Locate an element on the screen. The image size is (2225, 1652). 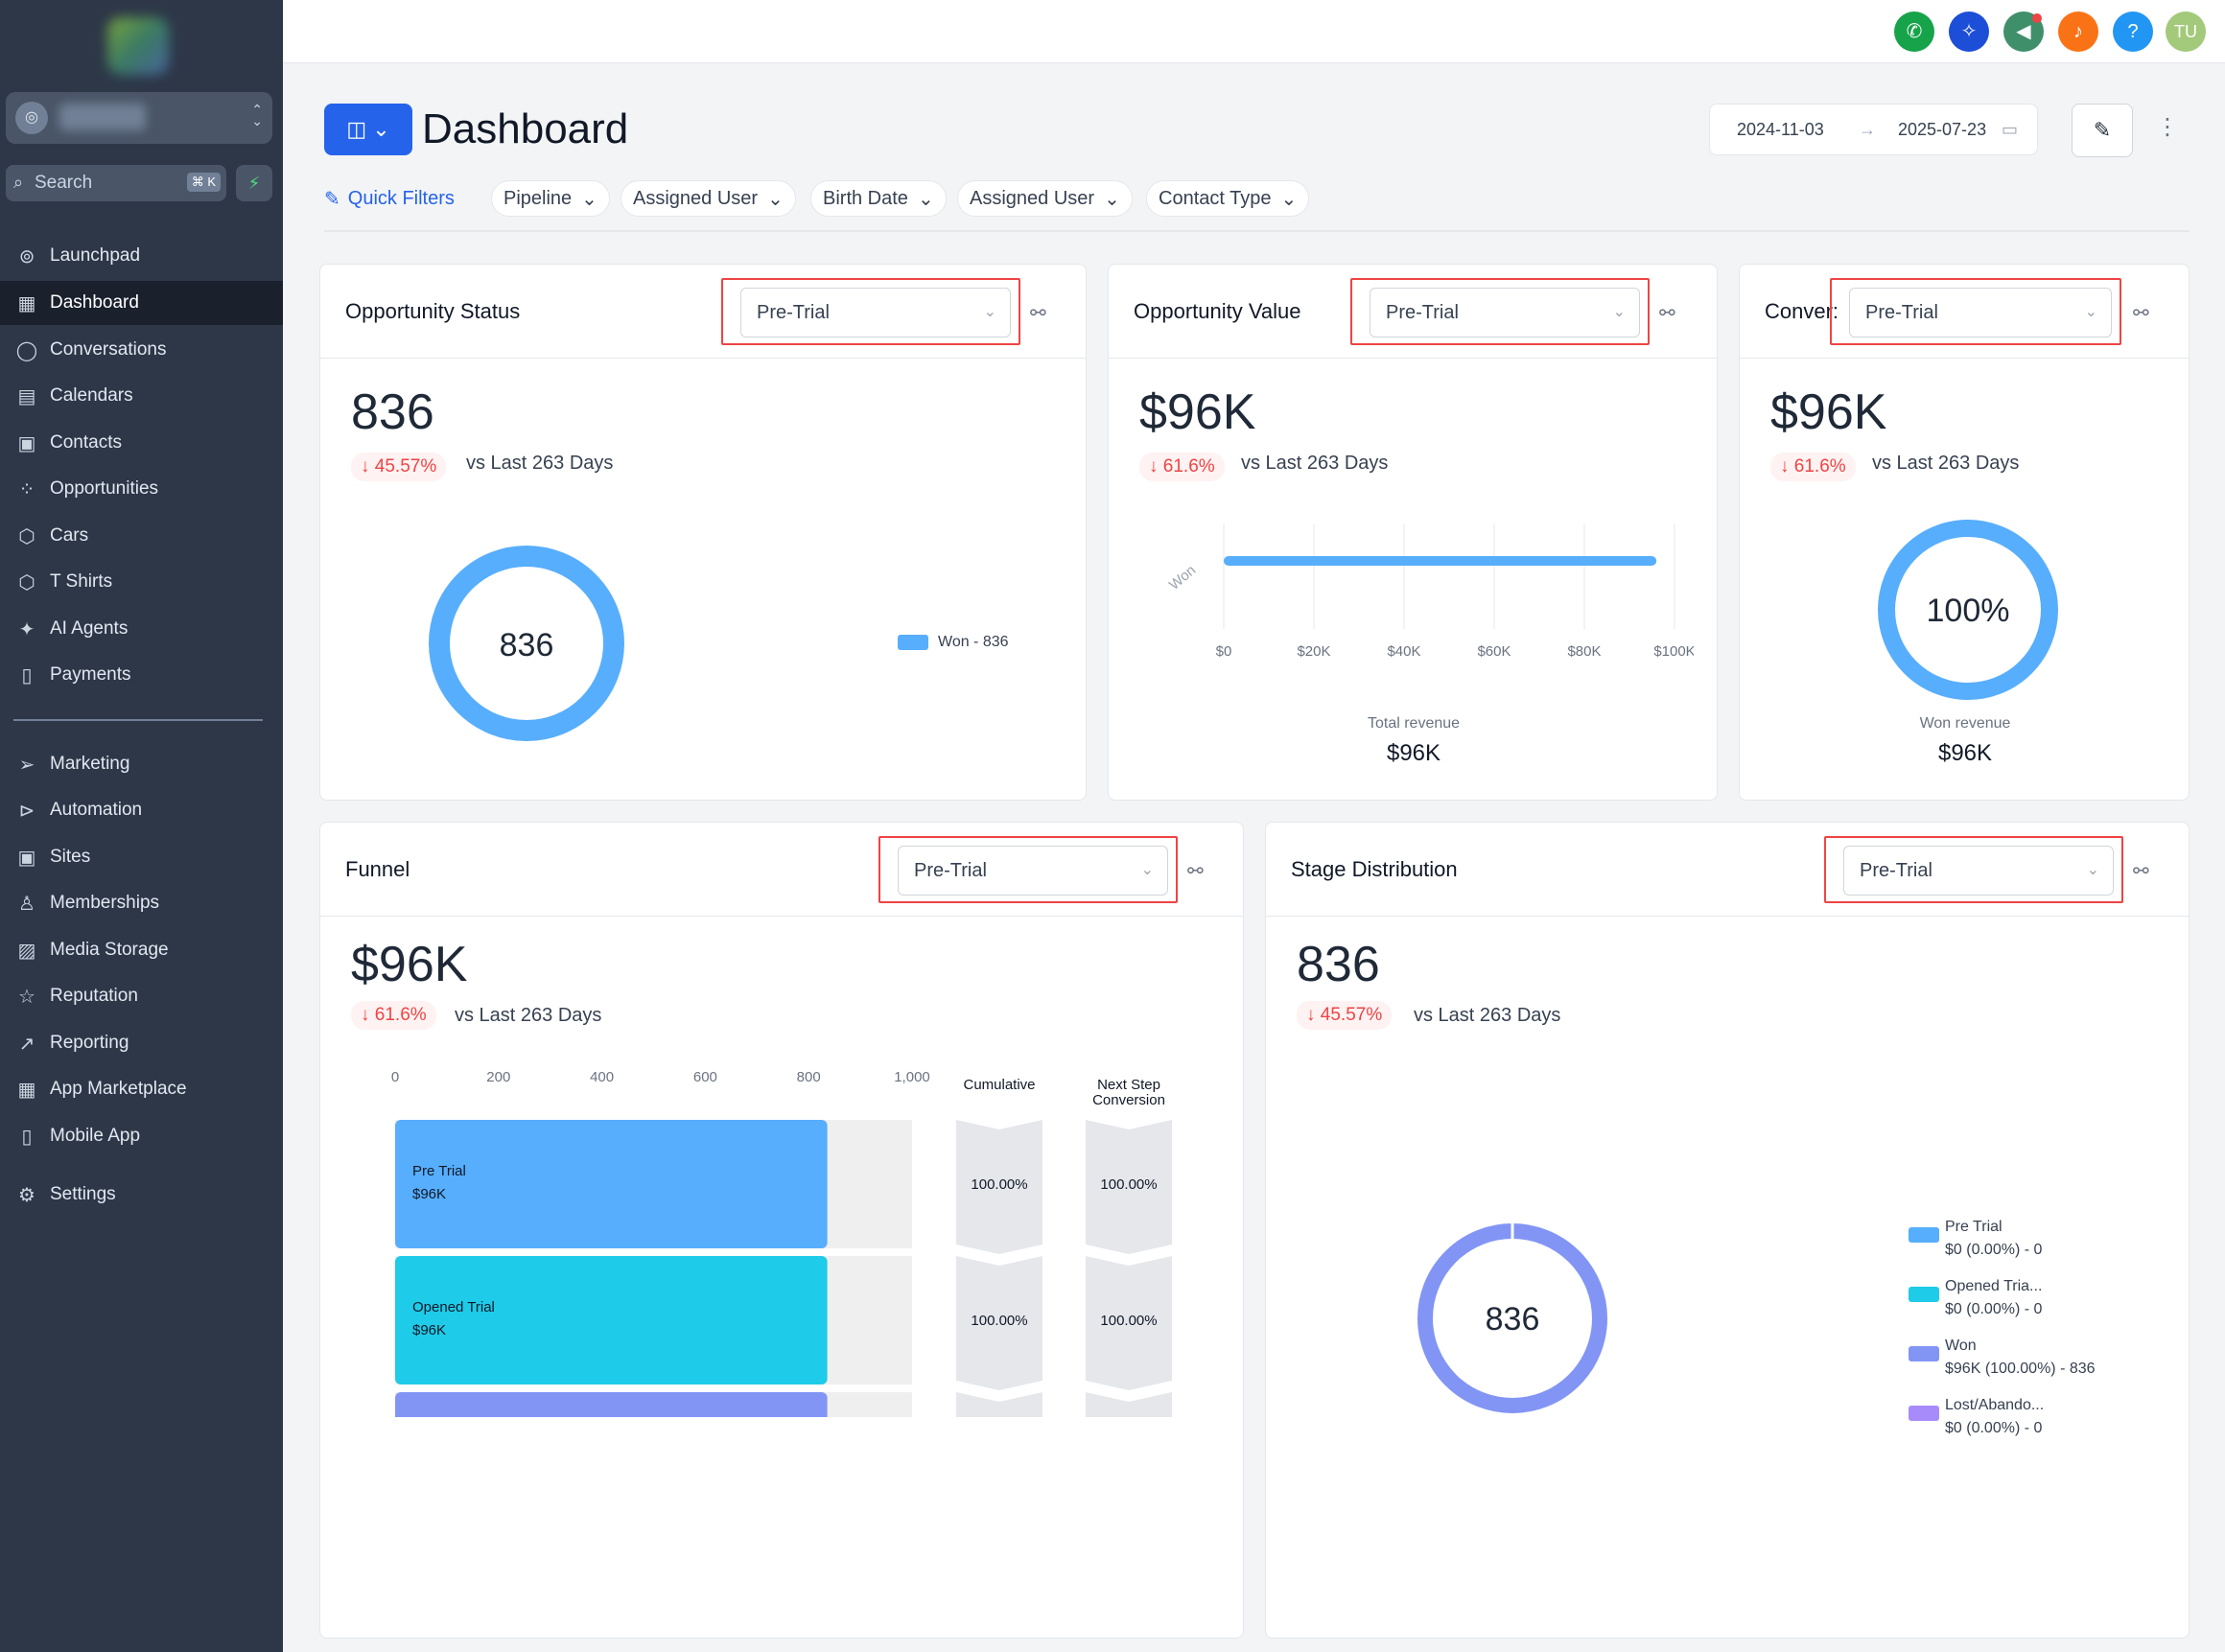
sidebar-item-media-storage: ▨ Media Storage is located at coordinates (141, 950).